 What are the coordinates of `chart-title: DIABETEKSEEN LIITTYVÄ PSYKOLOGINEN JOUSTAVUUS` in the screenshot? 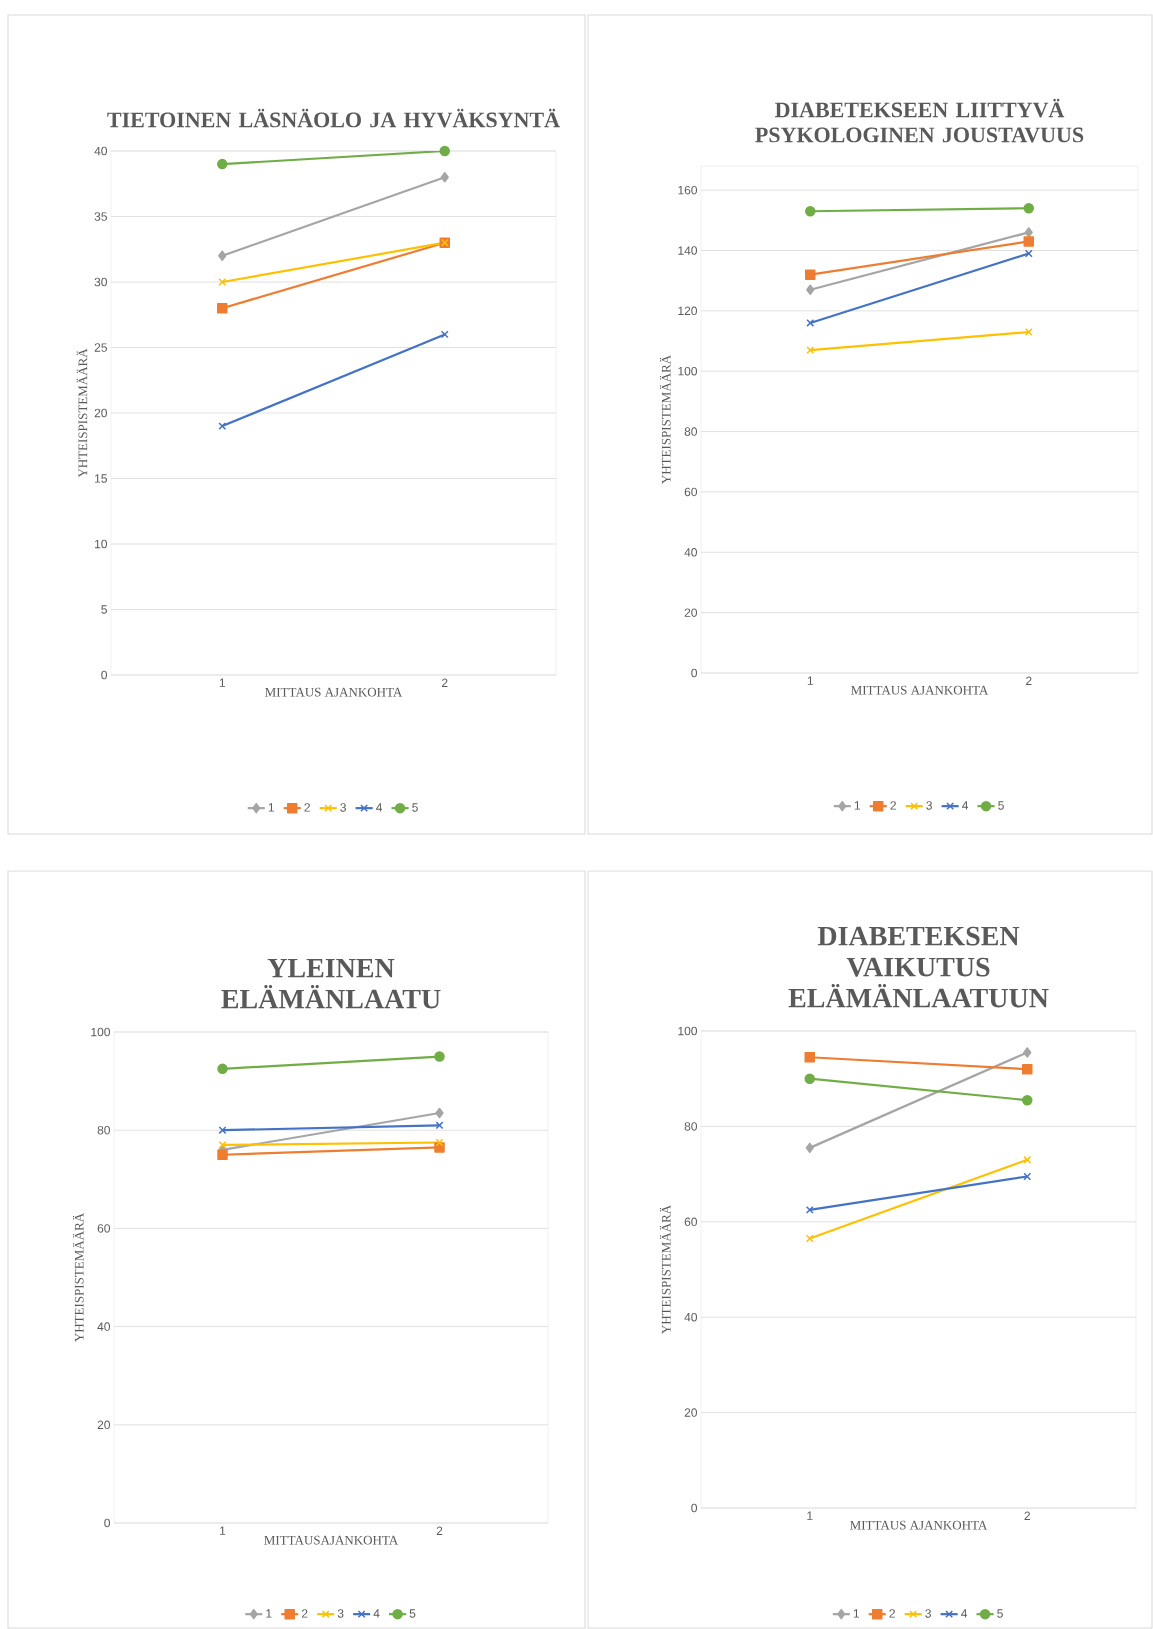 It's located at (919, 120).